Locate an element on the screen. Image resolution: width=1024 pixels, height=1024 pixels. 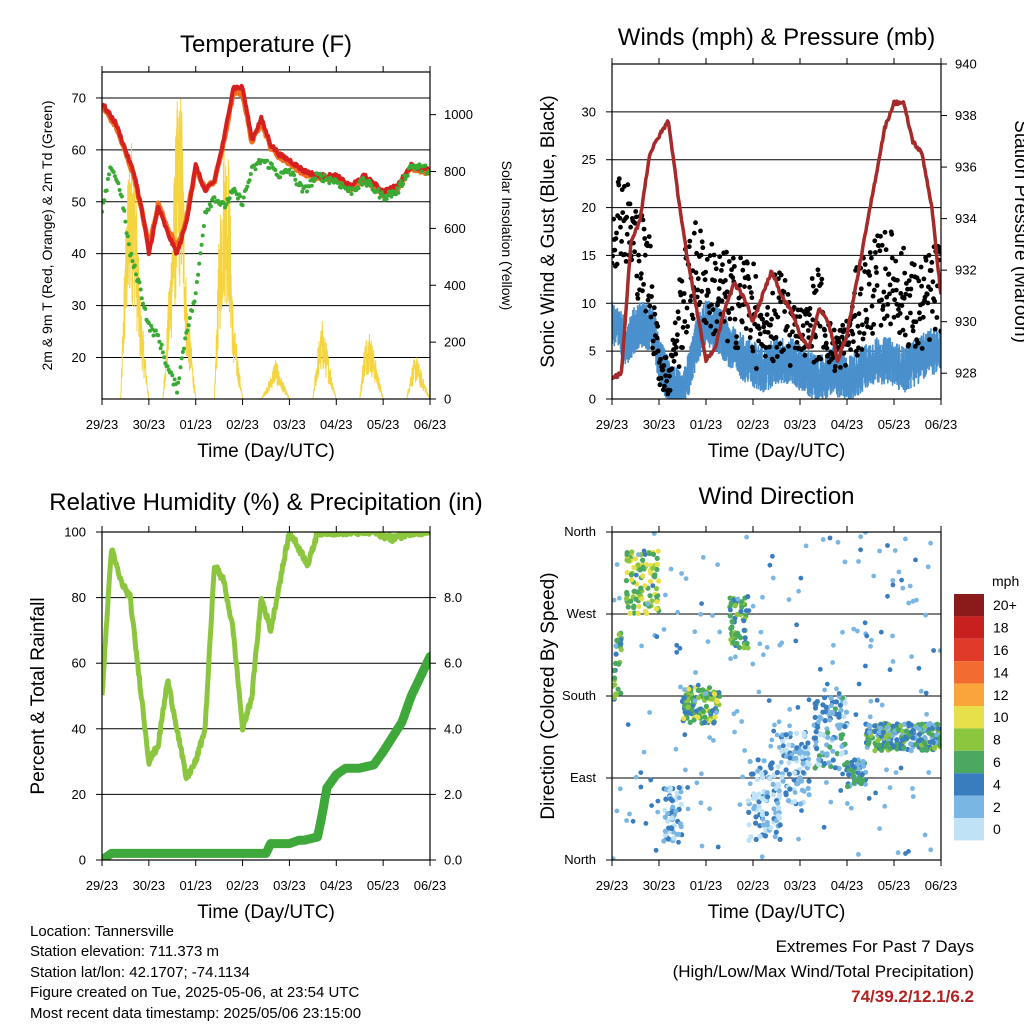
x-axis-label: Time (Day/UTC) is located at coordinates (266, 451).